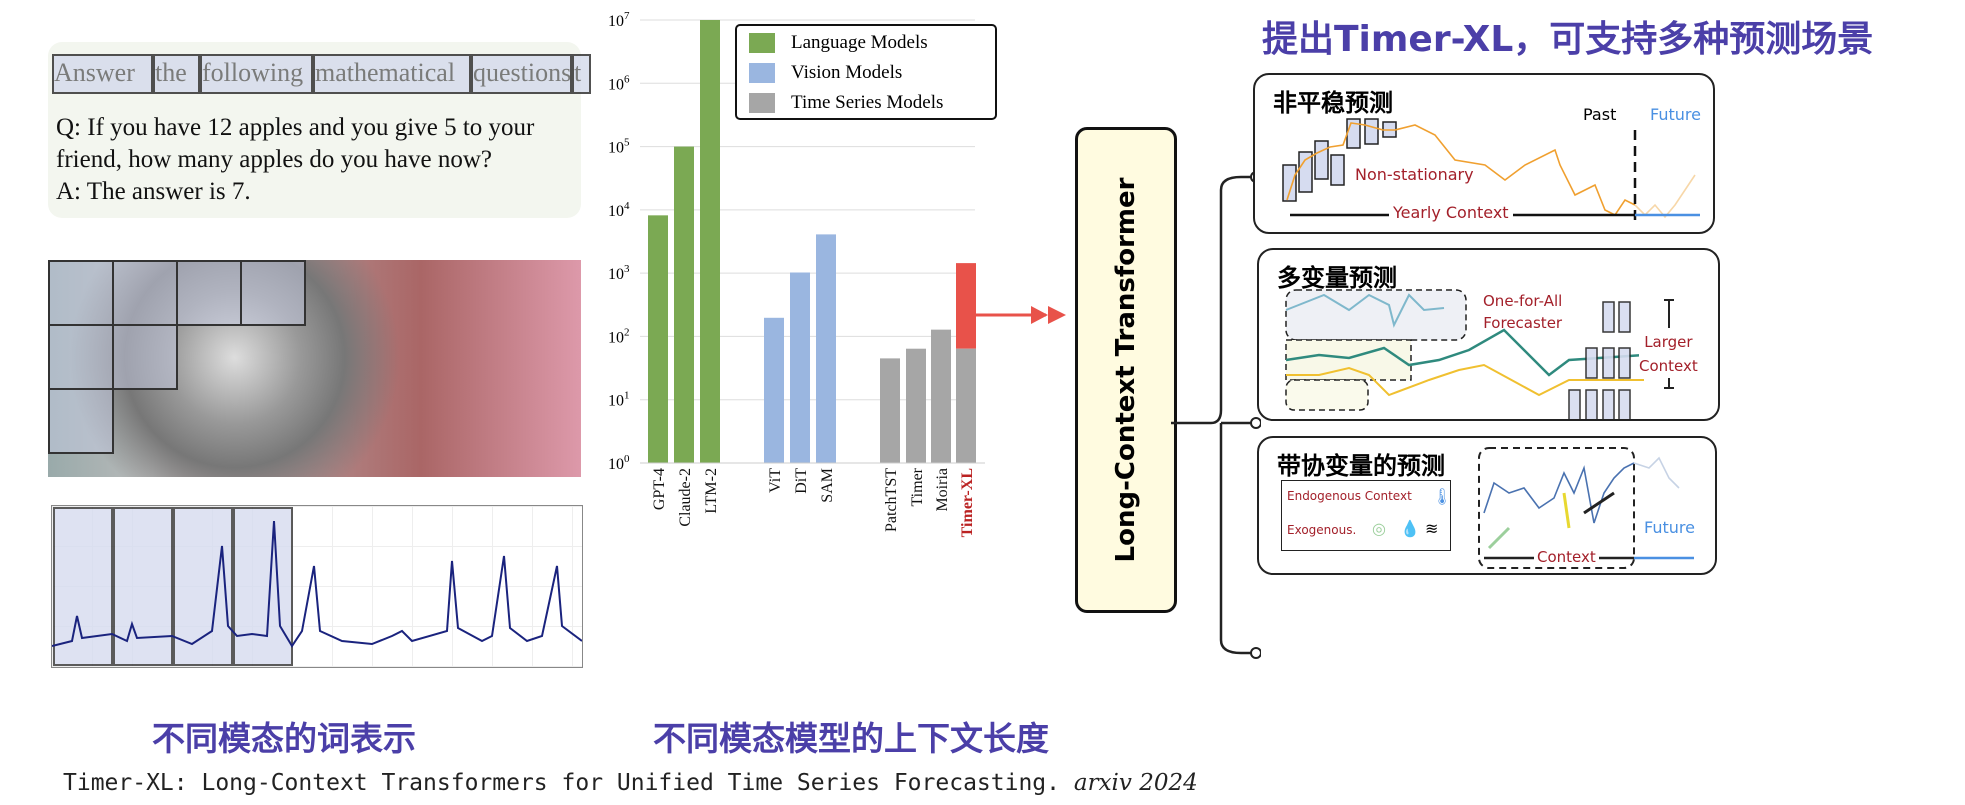 The image size is (1965, 805). I want to click on legend-item: Vision Models, so click(825, 73).